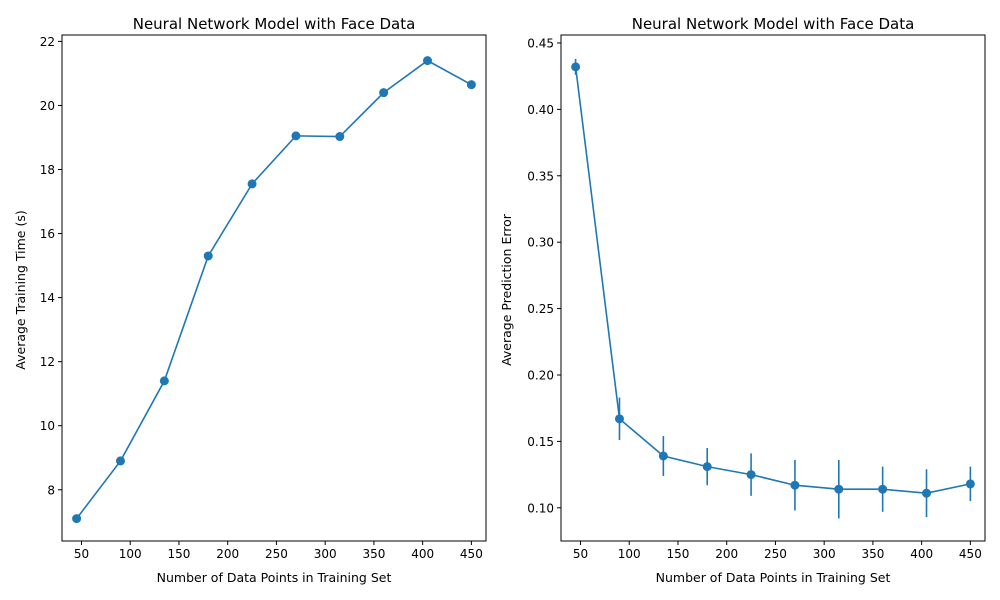  What do you see at coordinates (47, 362) in the screenshot?
I see `training-time-y-tick-label: 12` at bounding box center [47, 362].